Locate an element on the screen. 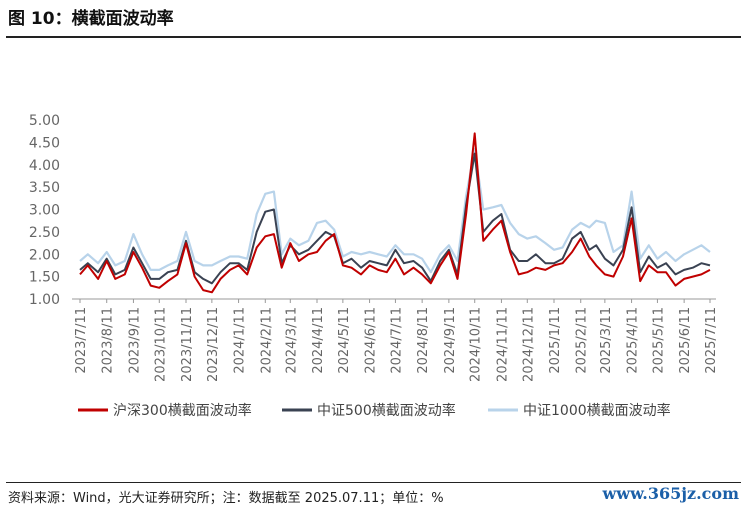 The height and width of the screenshot is (510, 747). x-tick-label: 2025/5/11 is located at coordinates (658, 340).